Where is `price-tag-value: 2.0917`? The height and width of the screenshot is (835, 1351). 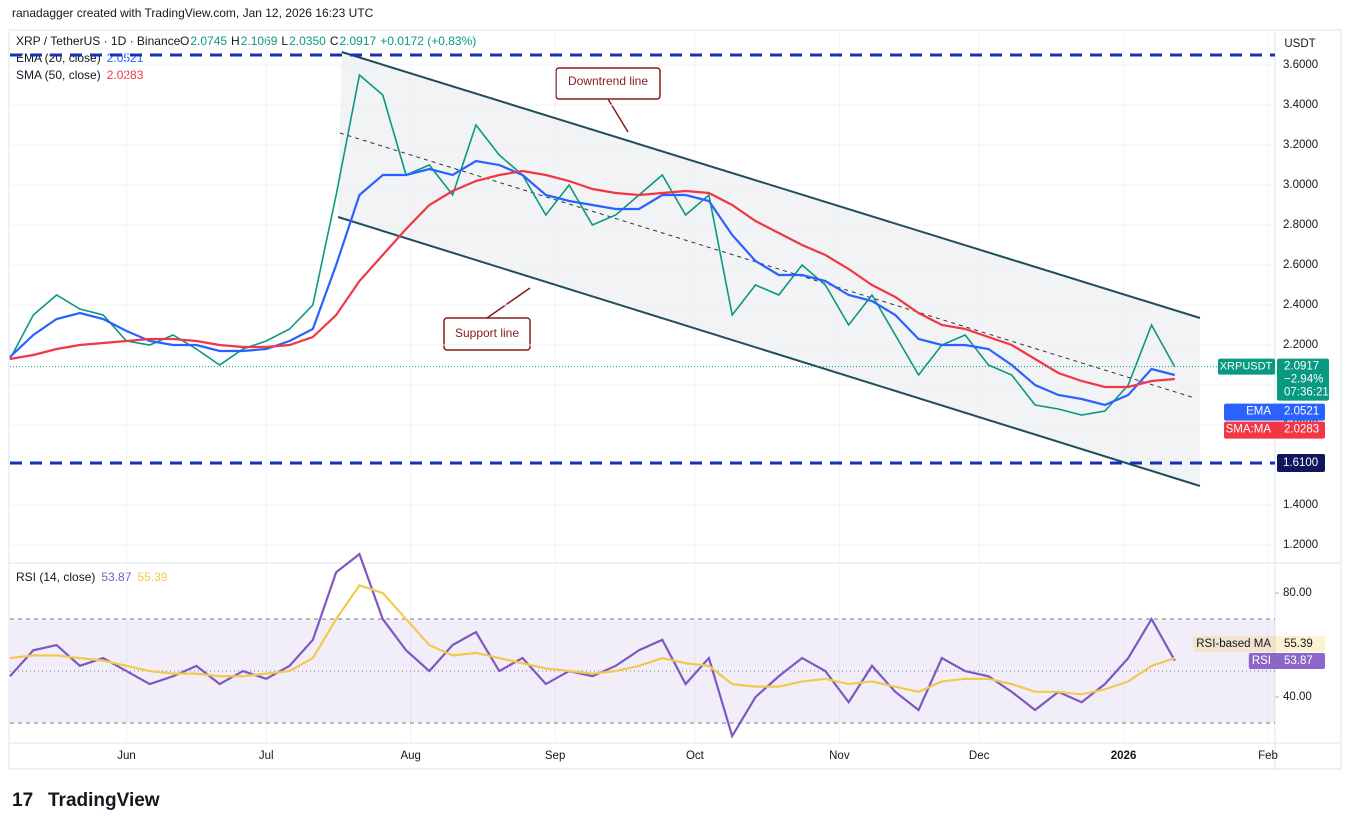 price-tag-value: 2.0917 is located at coordinates (1301, 367).